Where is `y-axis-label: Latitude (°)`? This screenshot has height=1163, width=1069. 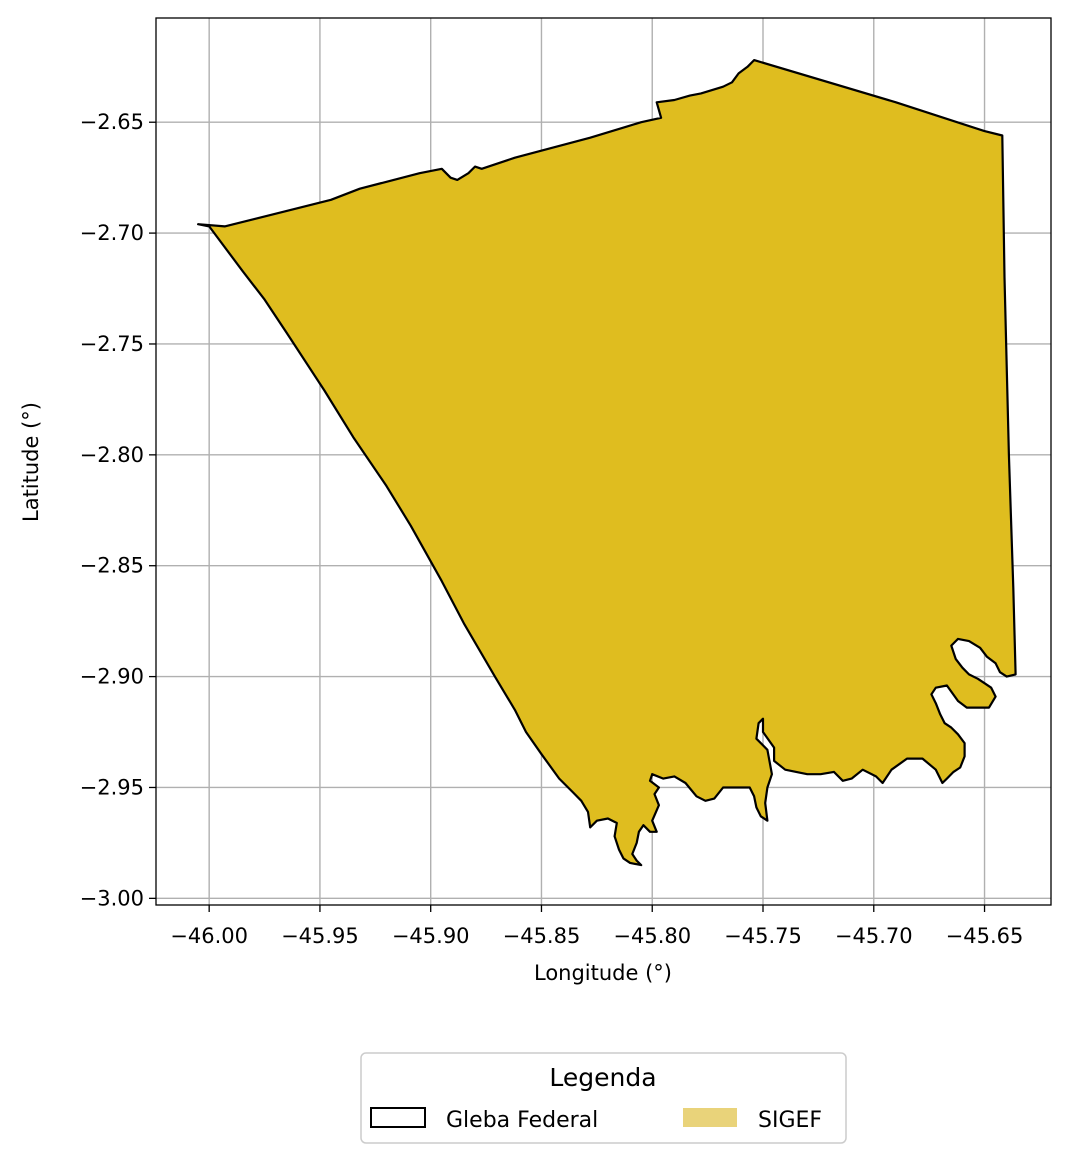 y-axis-label: Latitude (°) is located at coordinates (31, 462).